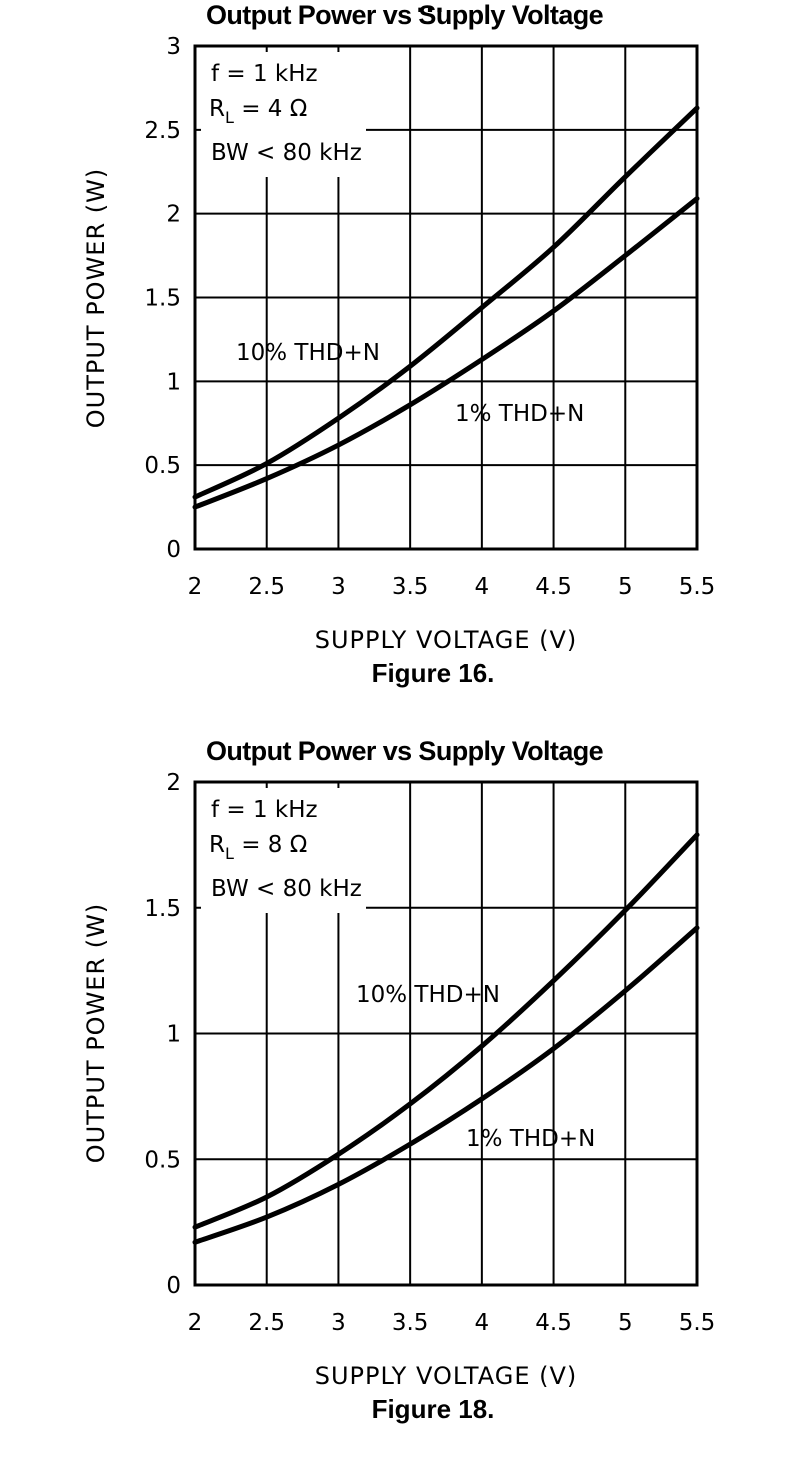 The height and width of the screenshot is (1464, 800). Describe the element at coordinates (433, 1409) in the screenshot. I see `figure-caption: Figure 18.` at that location.